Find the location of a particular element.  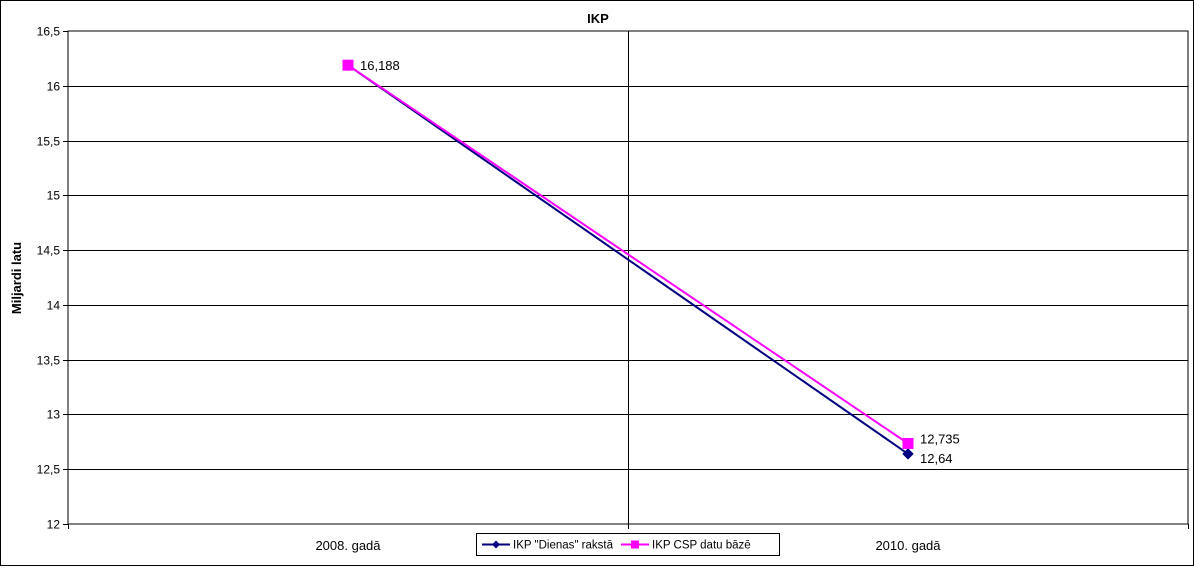

legend-marker-square is located at coordinates (635, 544).